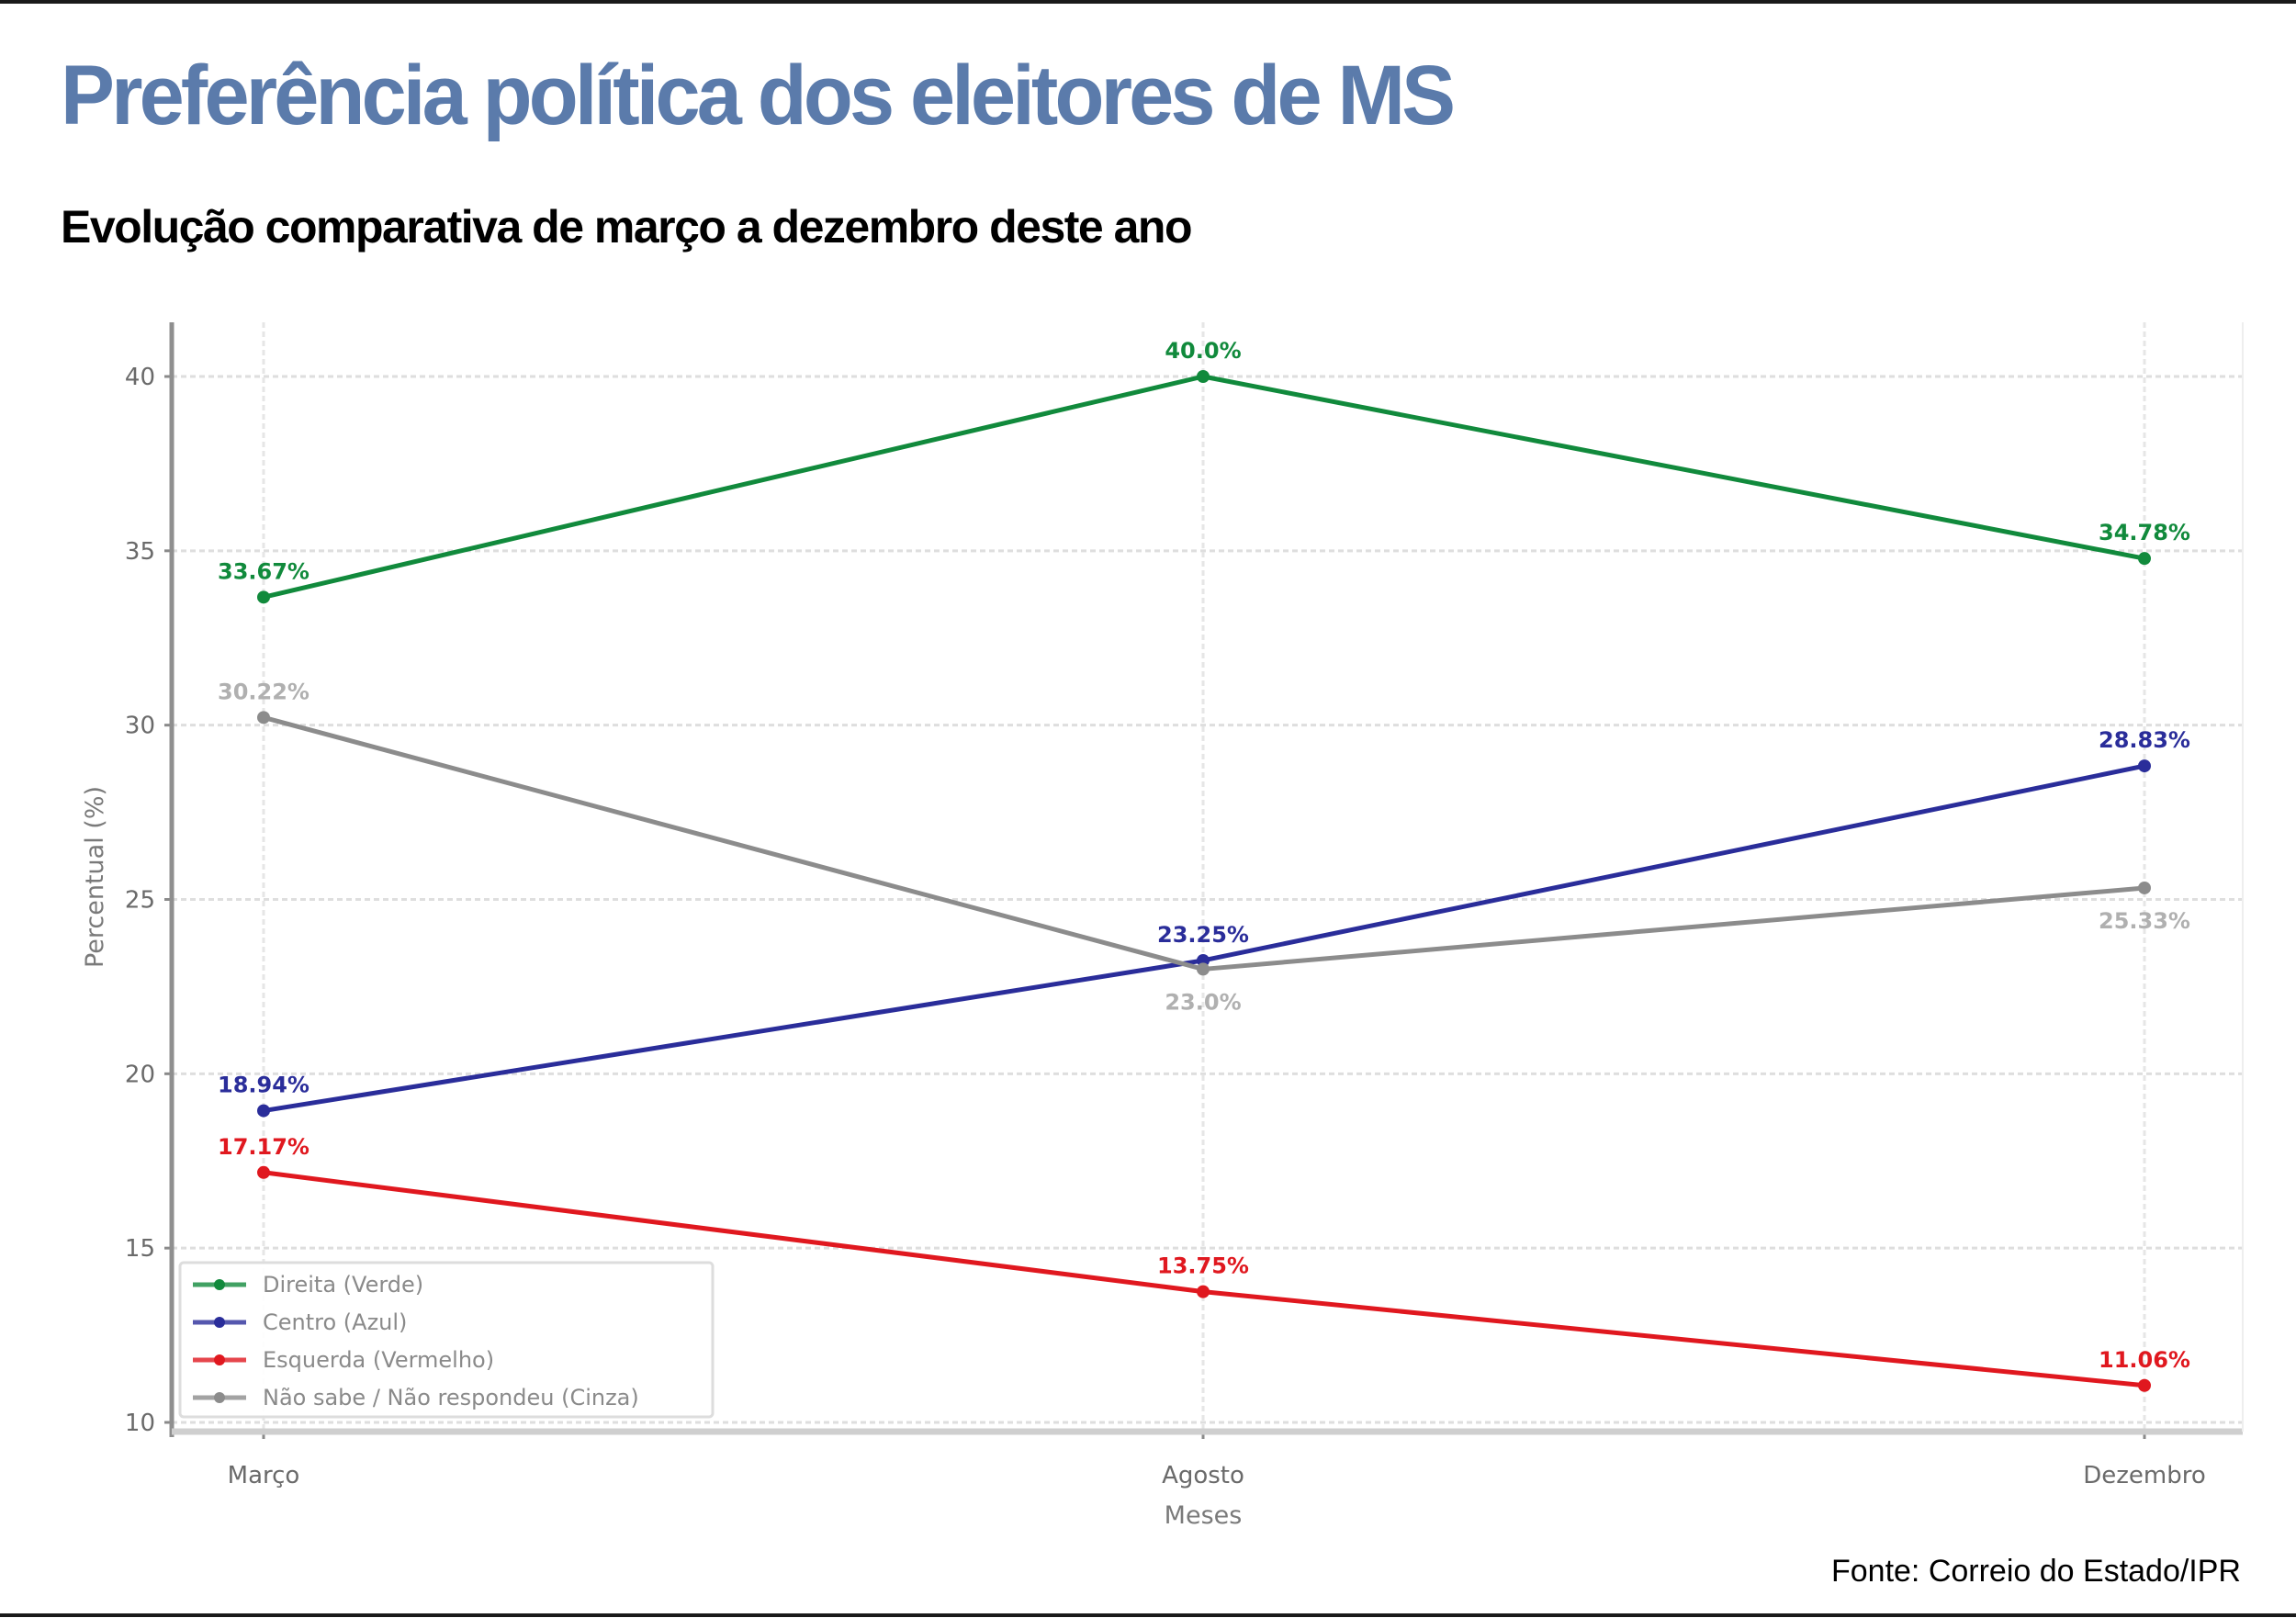 This screenshot has height=1618, width=2296. I want to click on legend-box, so click(447, 1340).